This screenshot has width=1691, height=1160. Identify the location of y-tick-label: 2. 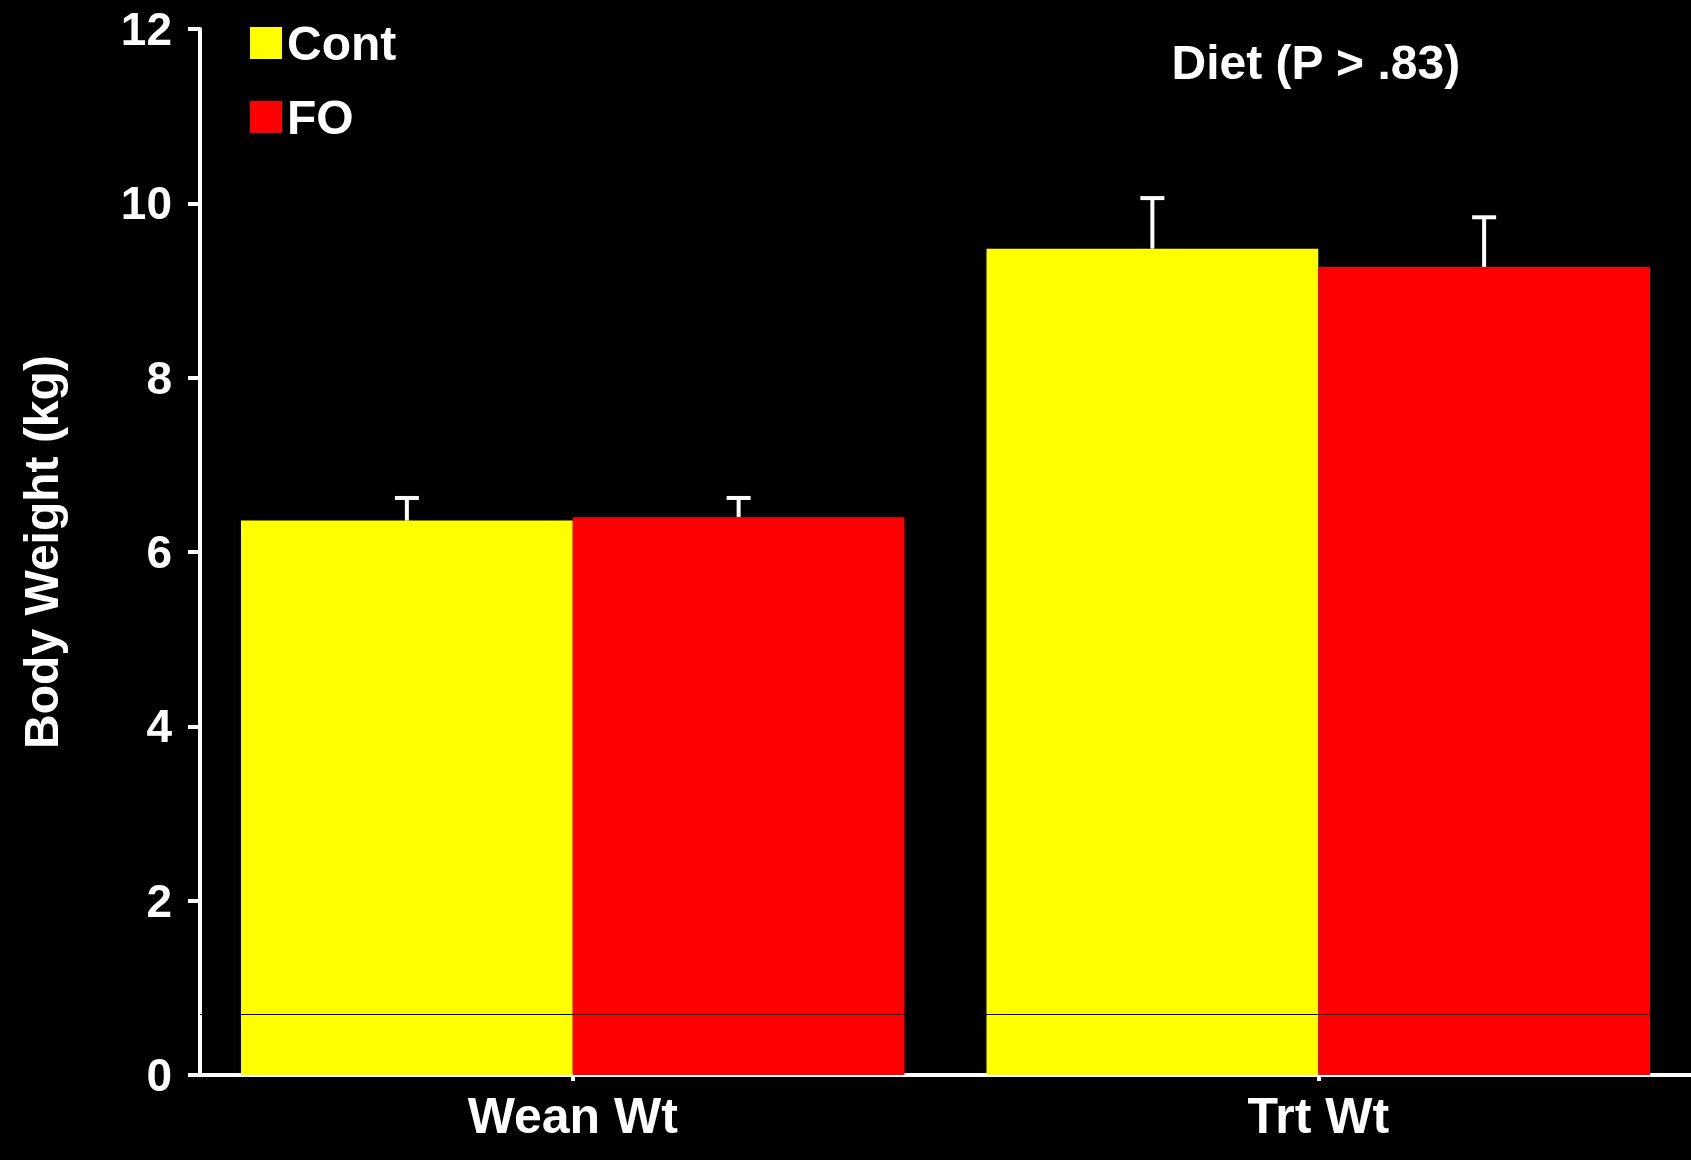
(159, 900).